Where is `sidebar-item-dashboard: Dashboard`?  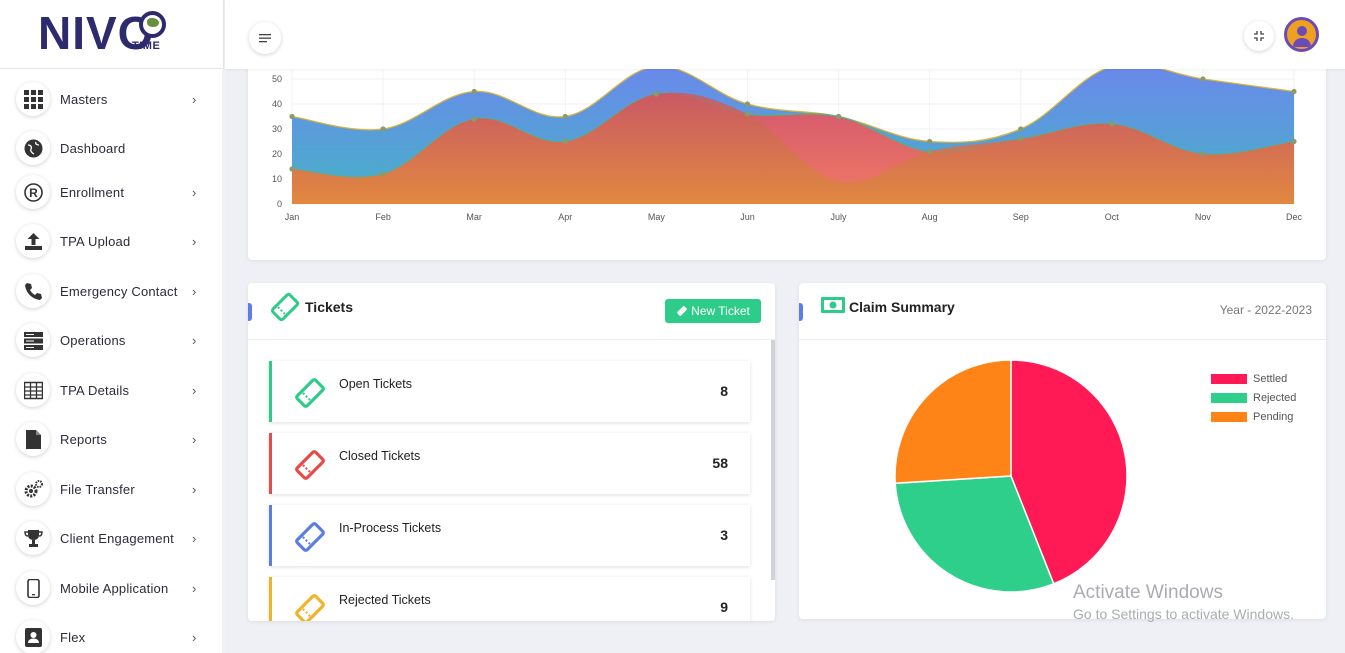 sidebar-item-dashboard: Dashboard is located at coordinates (111, 148).